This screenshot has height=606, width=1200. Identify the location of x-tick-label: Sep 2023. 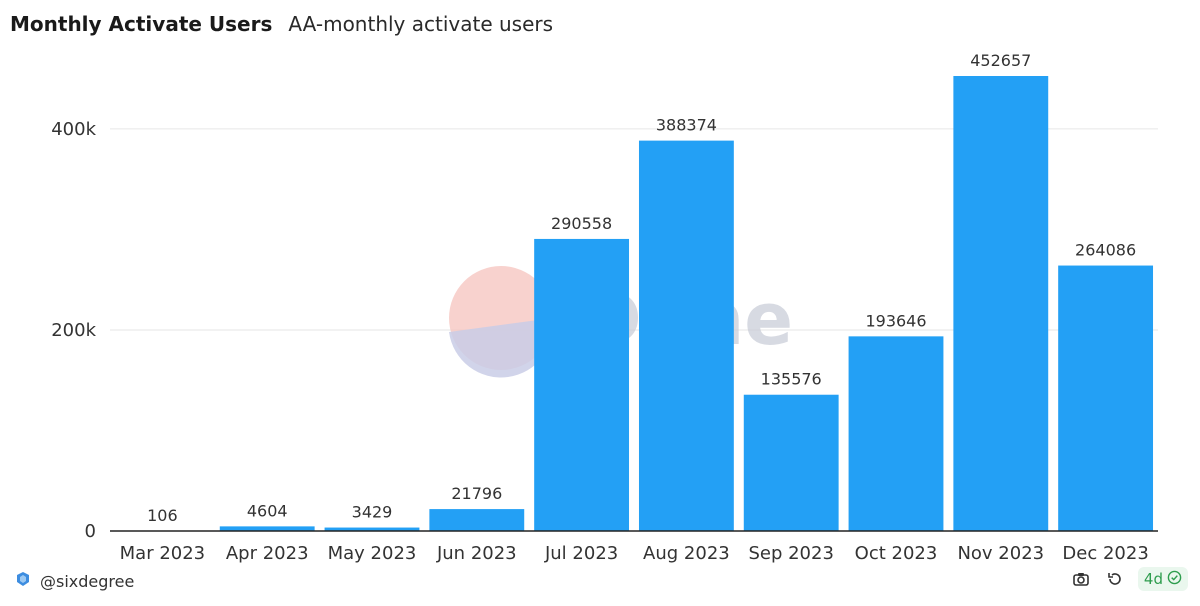
(790, 553).